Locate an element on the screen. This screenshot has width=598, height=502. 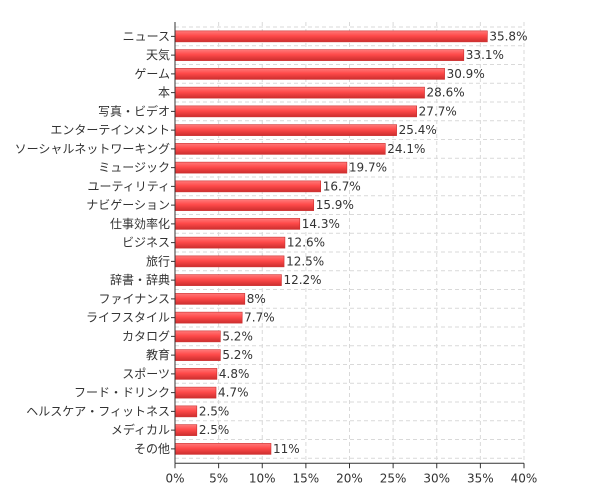
category-label: 旅行 is located at coordinates (158, 261).